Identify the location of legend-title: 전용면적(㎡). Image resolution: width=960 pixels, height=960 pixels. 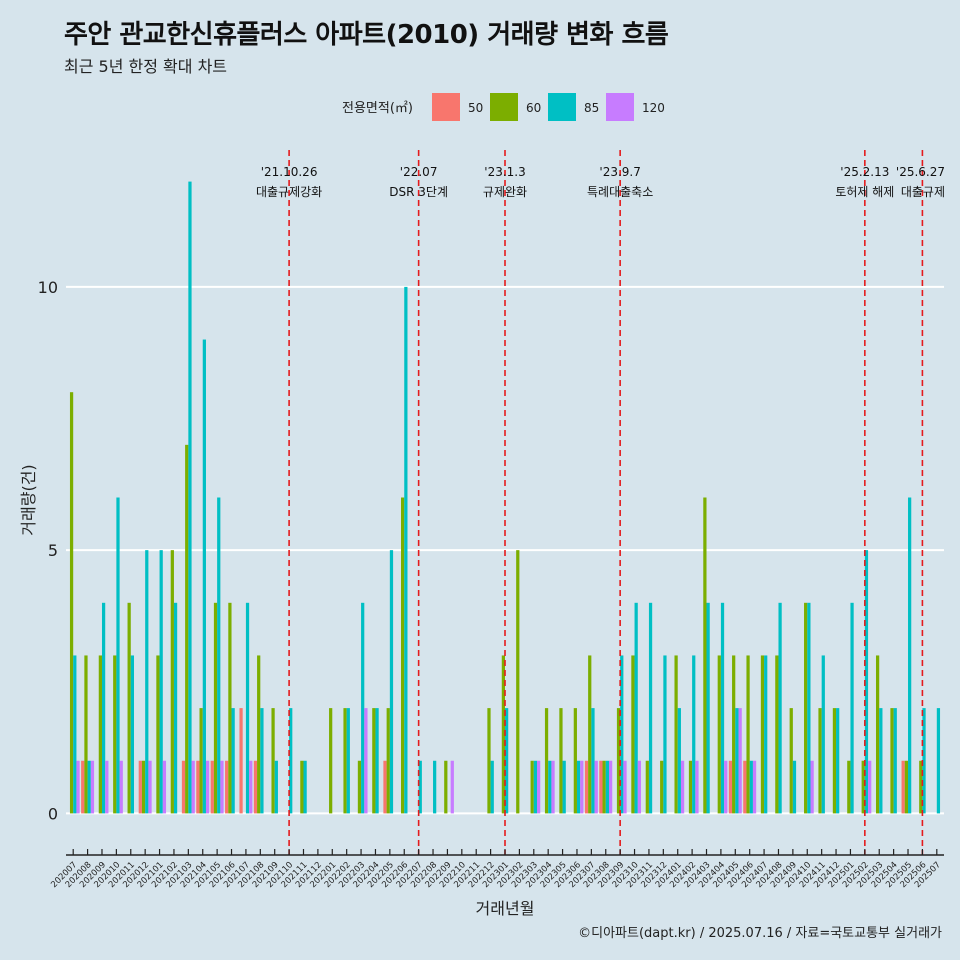
(377, 108).